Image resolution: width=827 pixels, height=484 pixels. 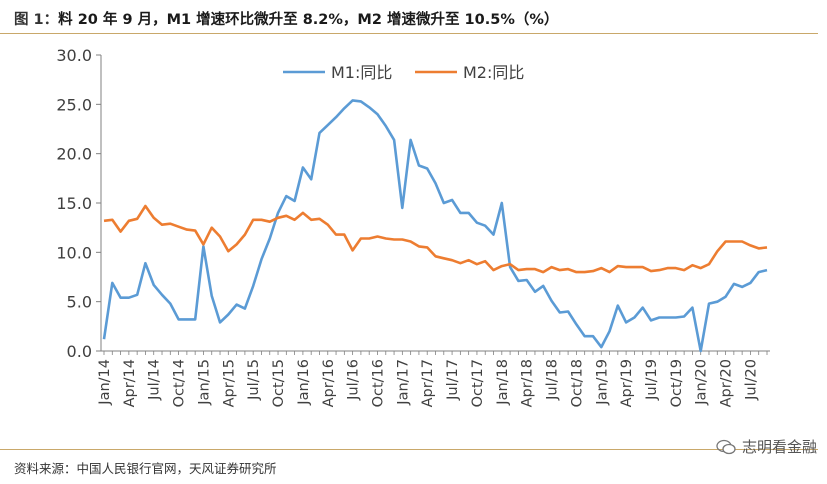 I want to click on x-tick-label: Apr/14, so click(x=130, y=383).